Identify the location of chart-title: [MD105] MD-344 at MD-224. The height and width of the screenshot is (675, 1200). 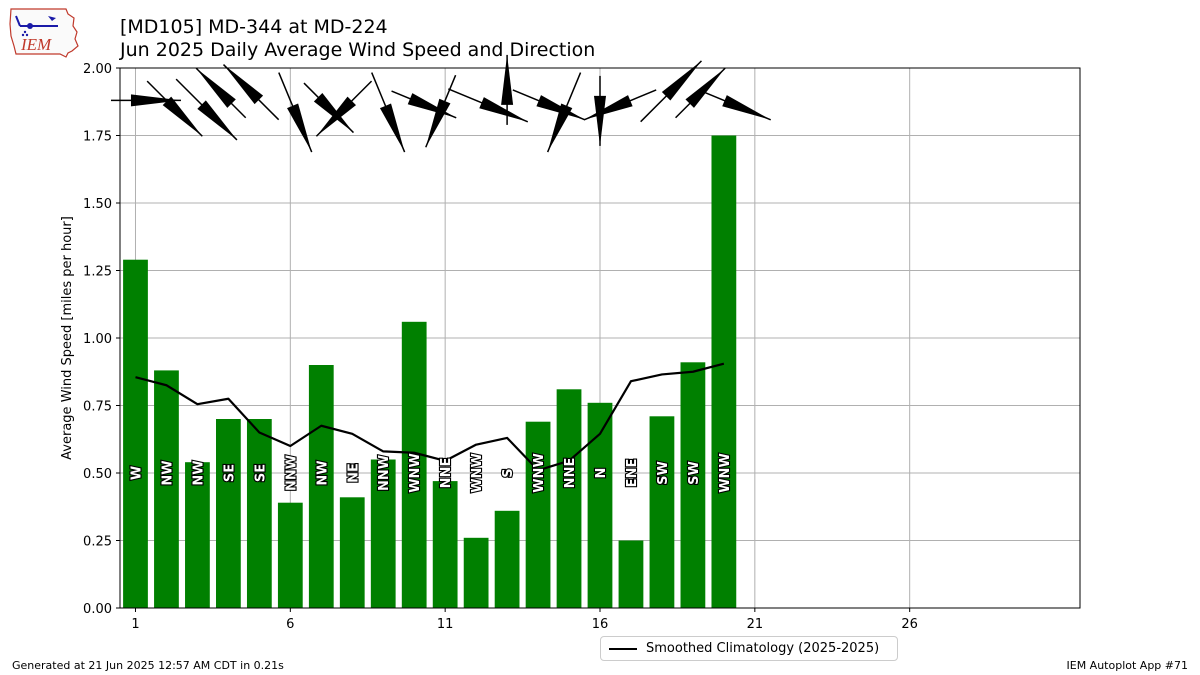
(254, 27).